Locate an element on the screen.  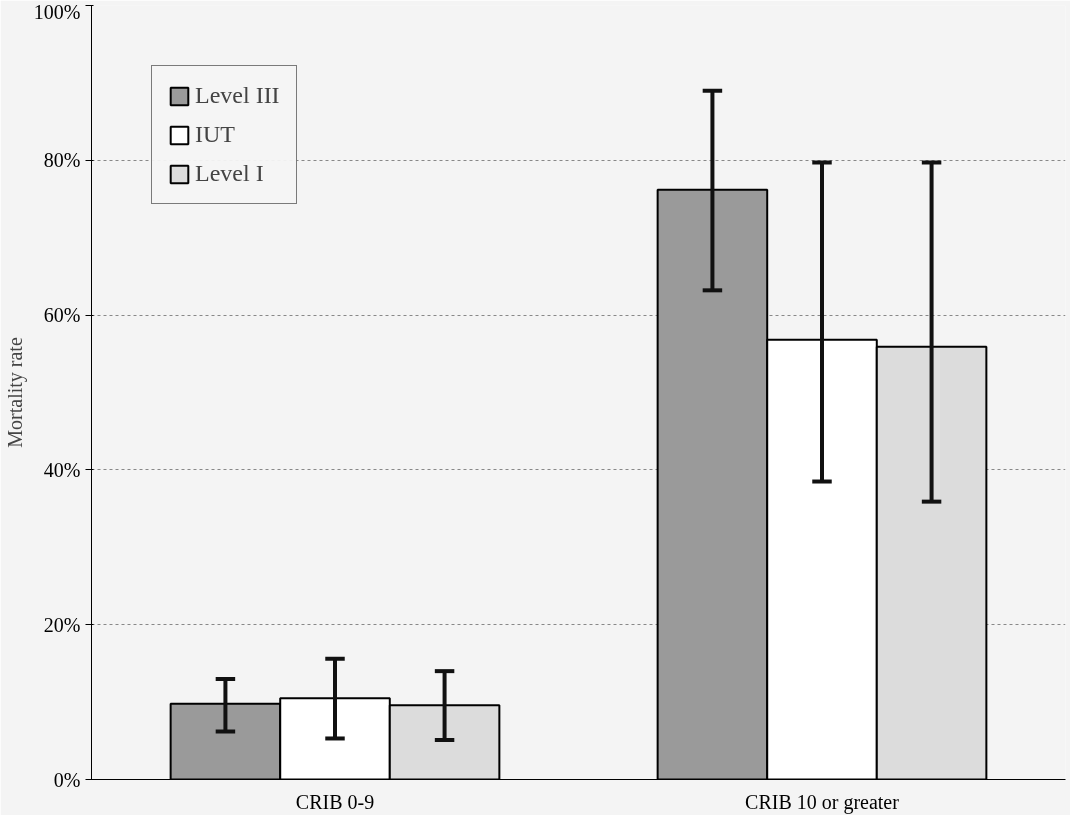
x-tick-label: CRIB 10 or greater is located at coordinates (822, 802).